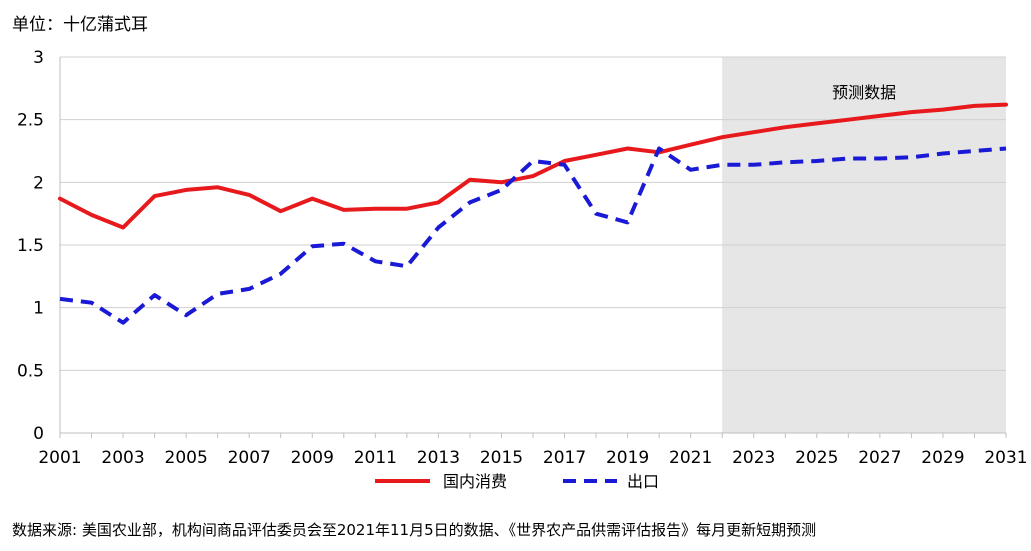  I want to click on y-tick-label: 2.5, so click(30, 121).